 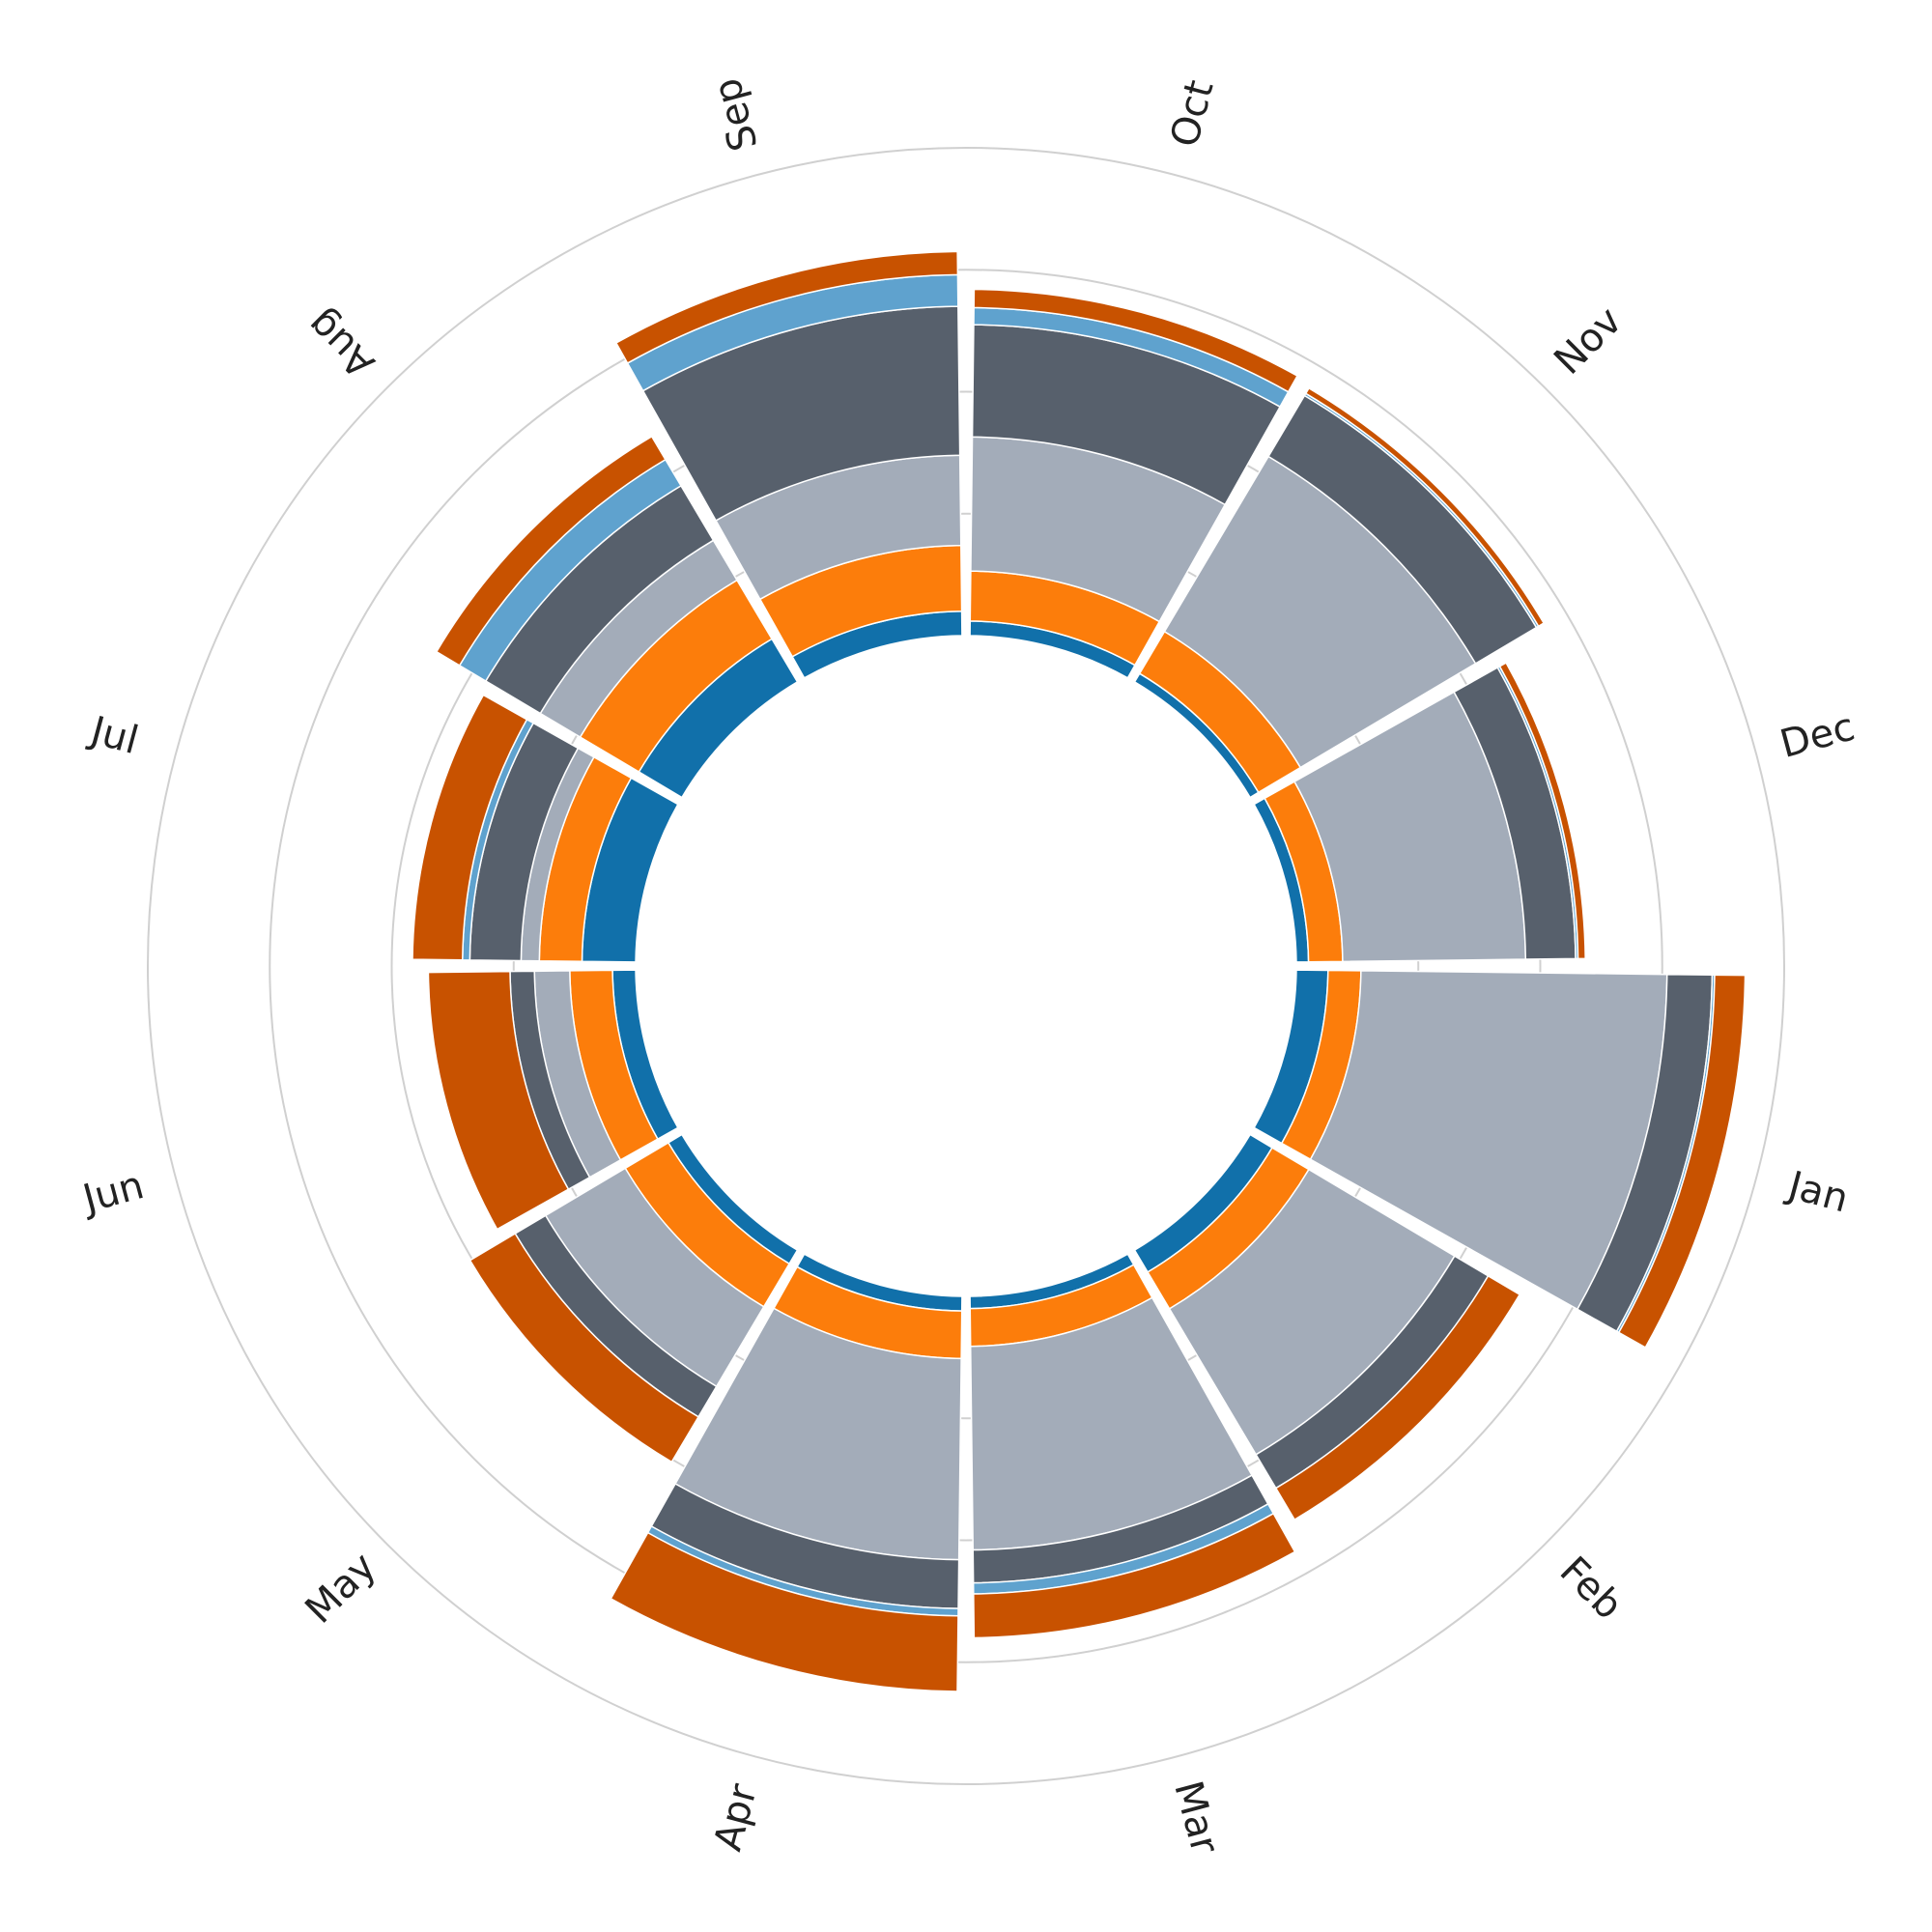 I want to click on category-label: Oct, so click(x=1192, y=113).